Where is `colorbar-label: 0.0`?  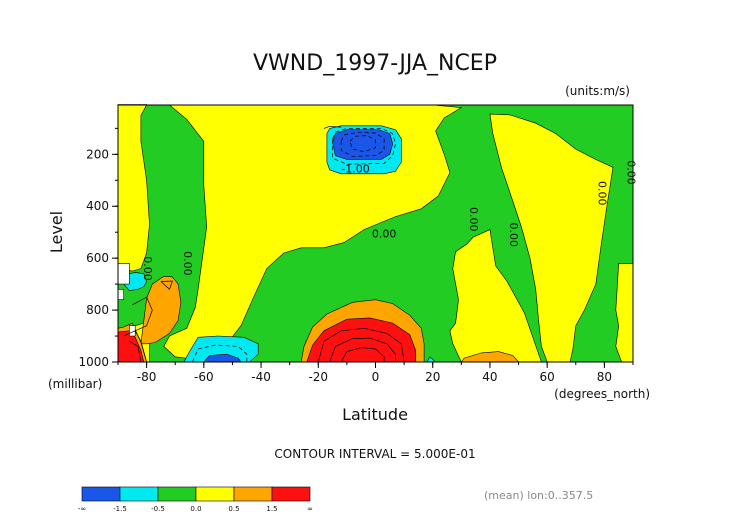
colorbar-label: 0.0 is located at coordinates (195, 509).